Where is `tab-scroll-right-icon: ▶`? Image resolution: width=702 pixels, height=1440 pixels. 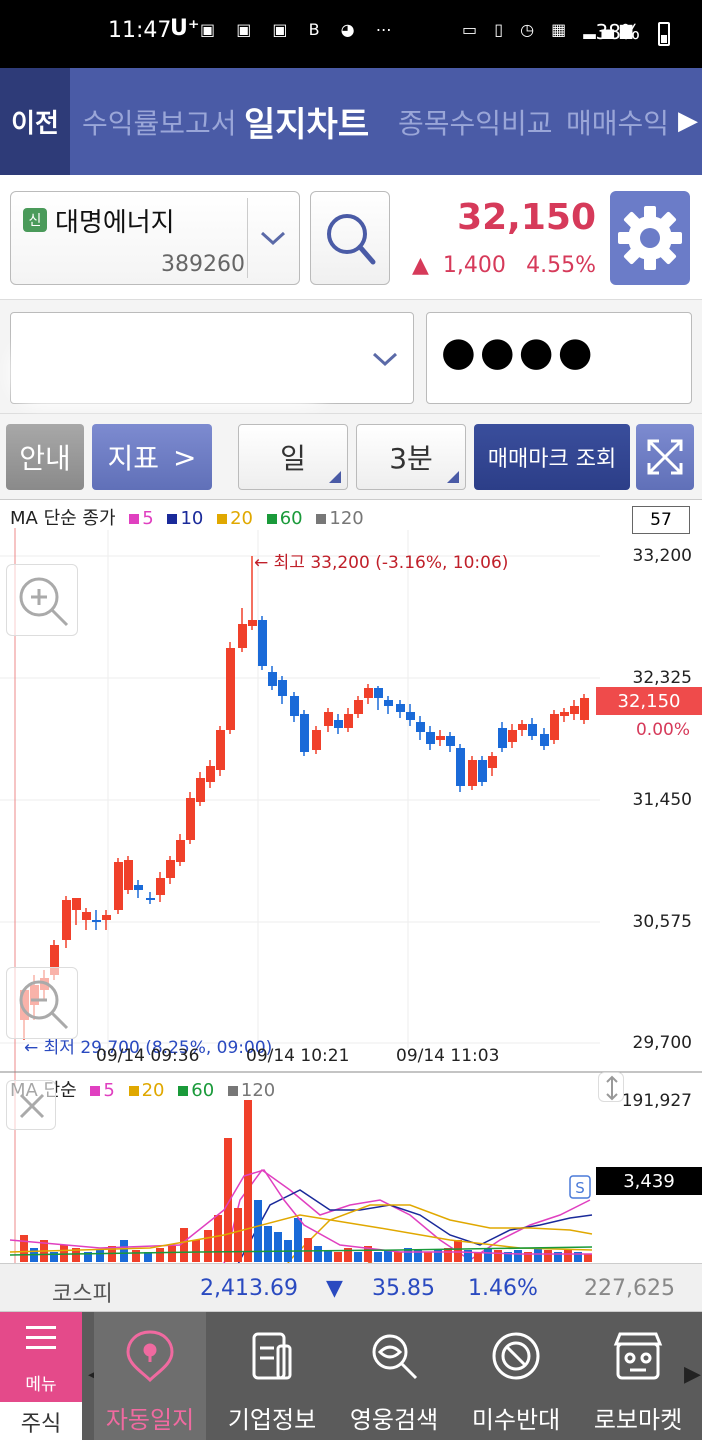
tab-scroll-right-icon: ▶ is located at coordinates (688, 121).